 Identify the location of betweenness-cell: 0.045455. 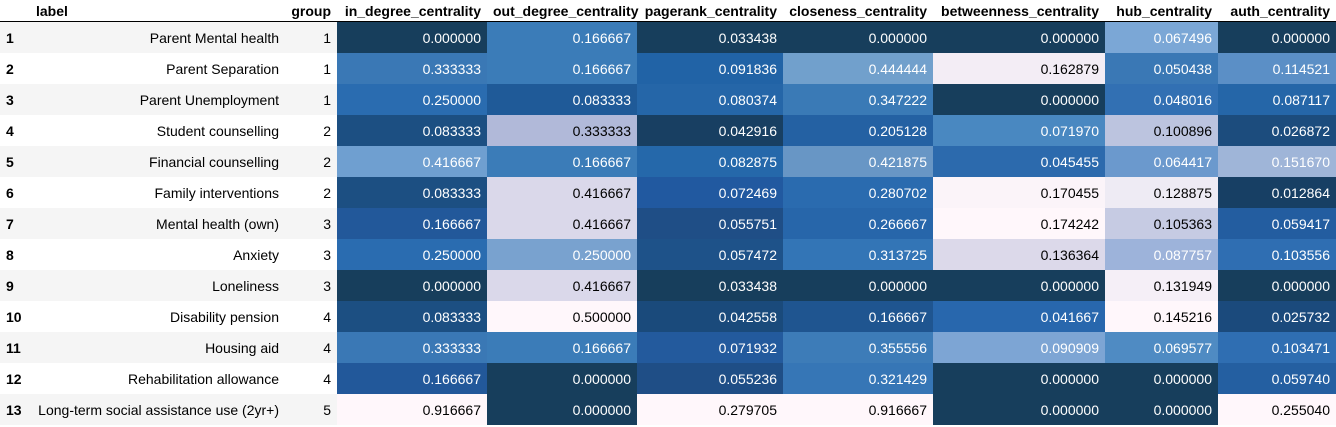
(1019, 161).